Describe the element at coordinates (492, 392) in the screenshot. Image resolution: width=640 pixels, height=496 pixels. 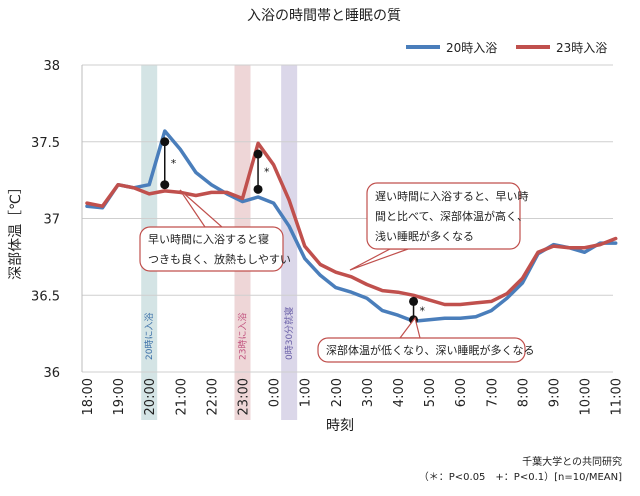
I see `x-tick-label: 7:00` at that location.